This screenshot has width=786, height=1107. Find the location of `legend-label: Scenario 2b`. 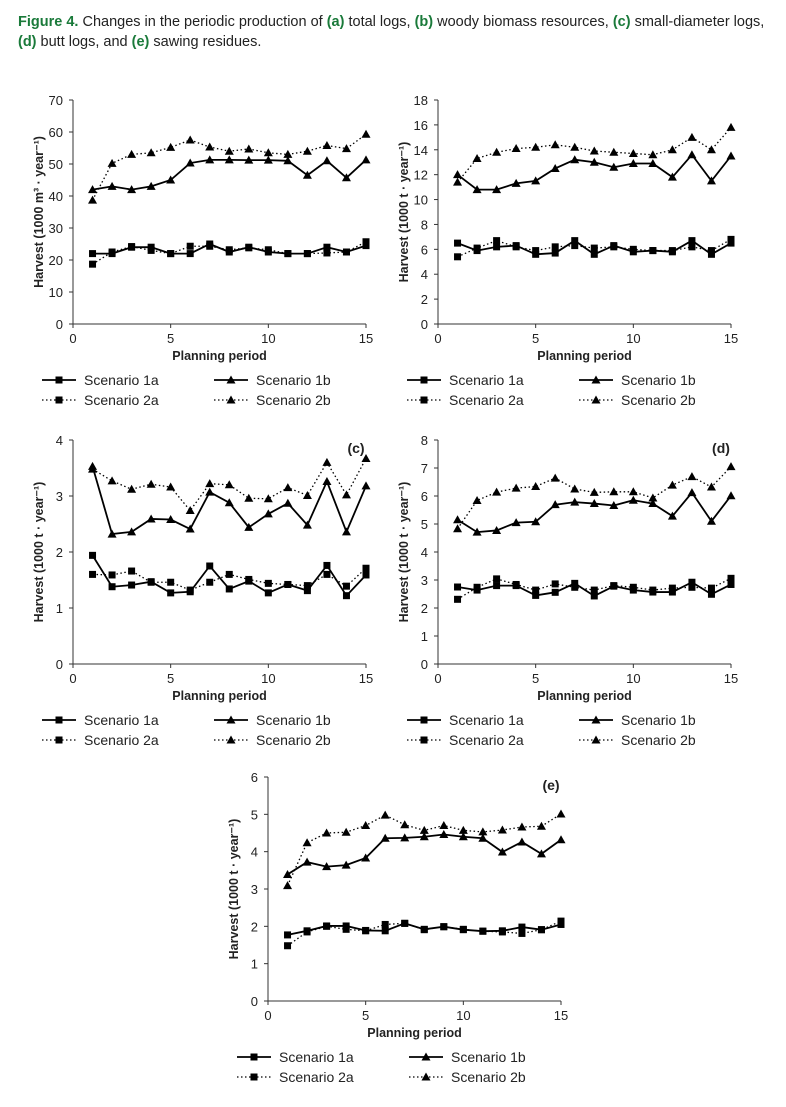

legend-label: Scenario 2b is located at coordinates (658, 400).